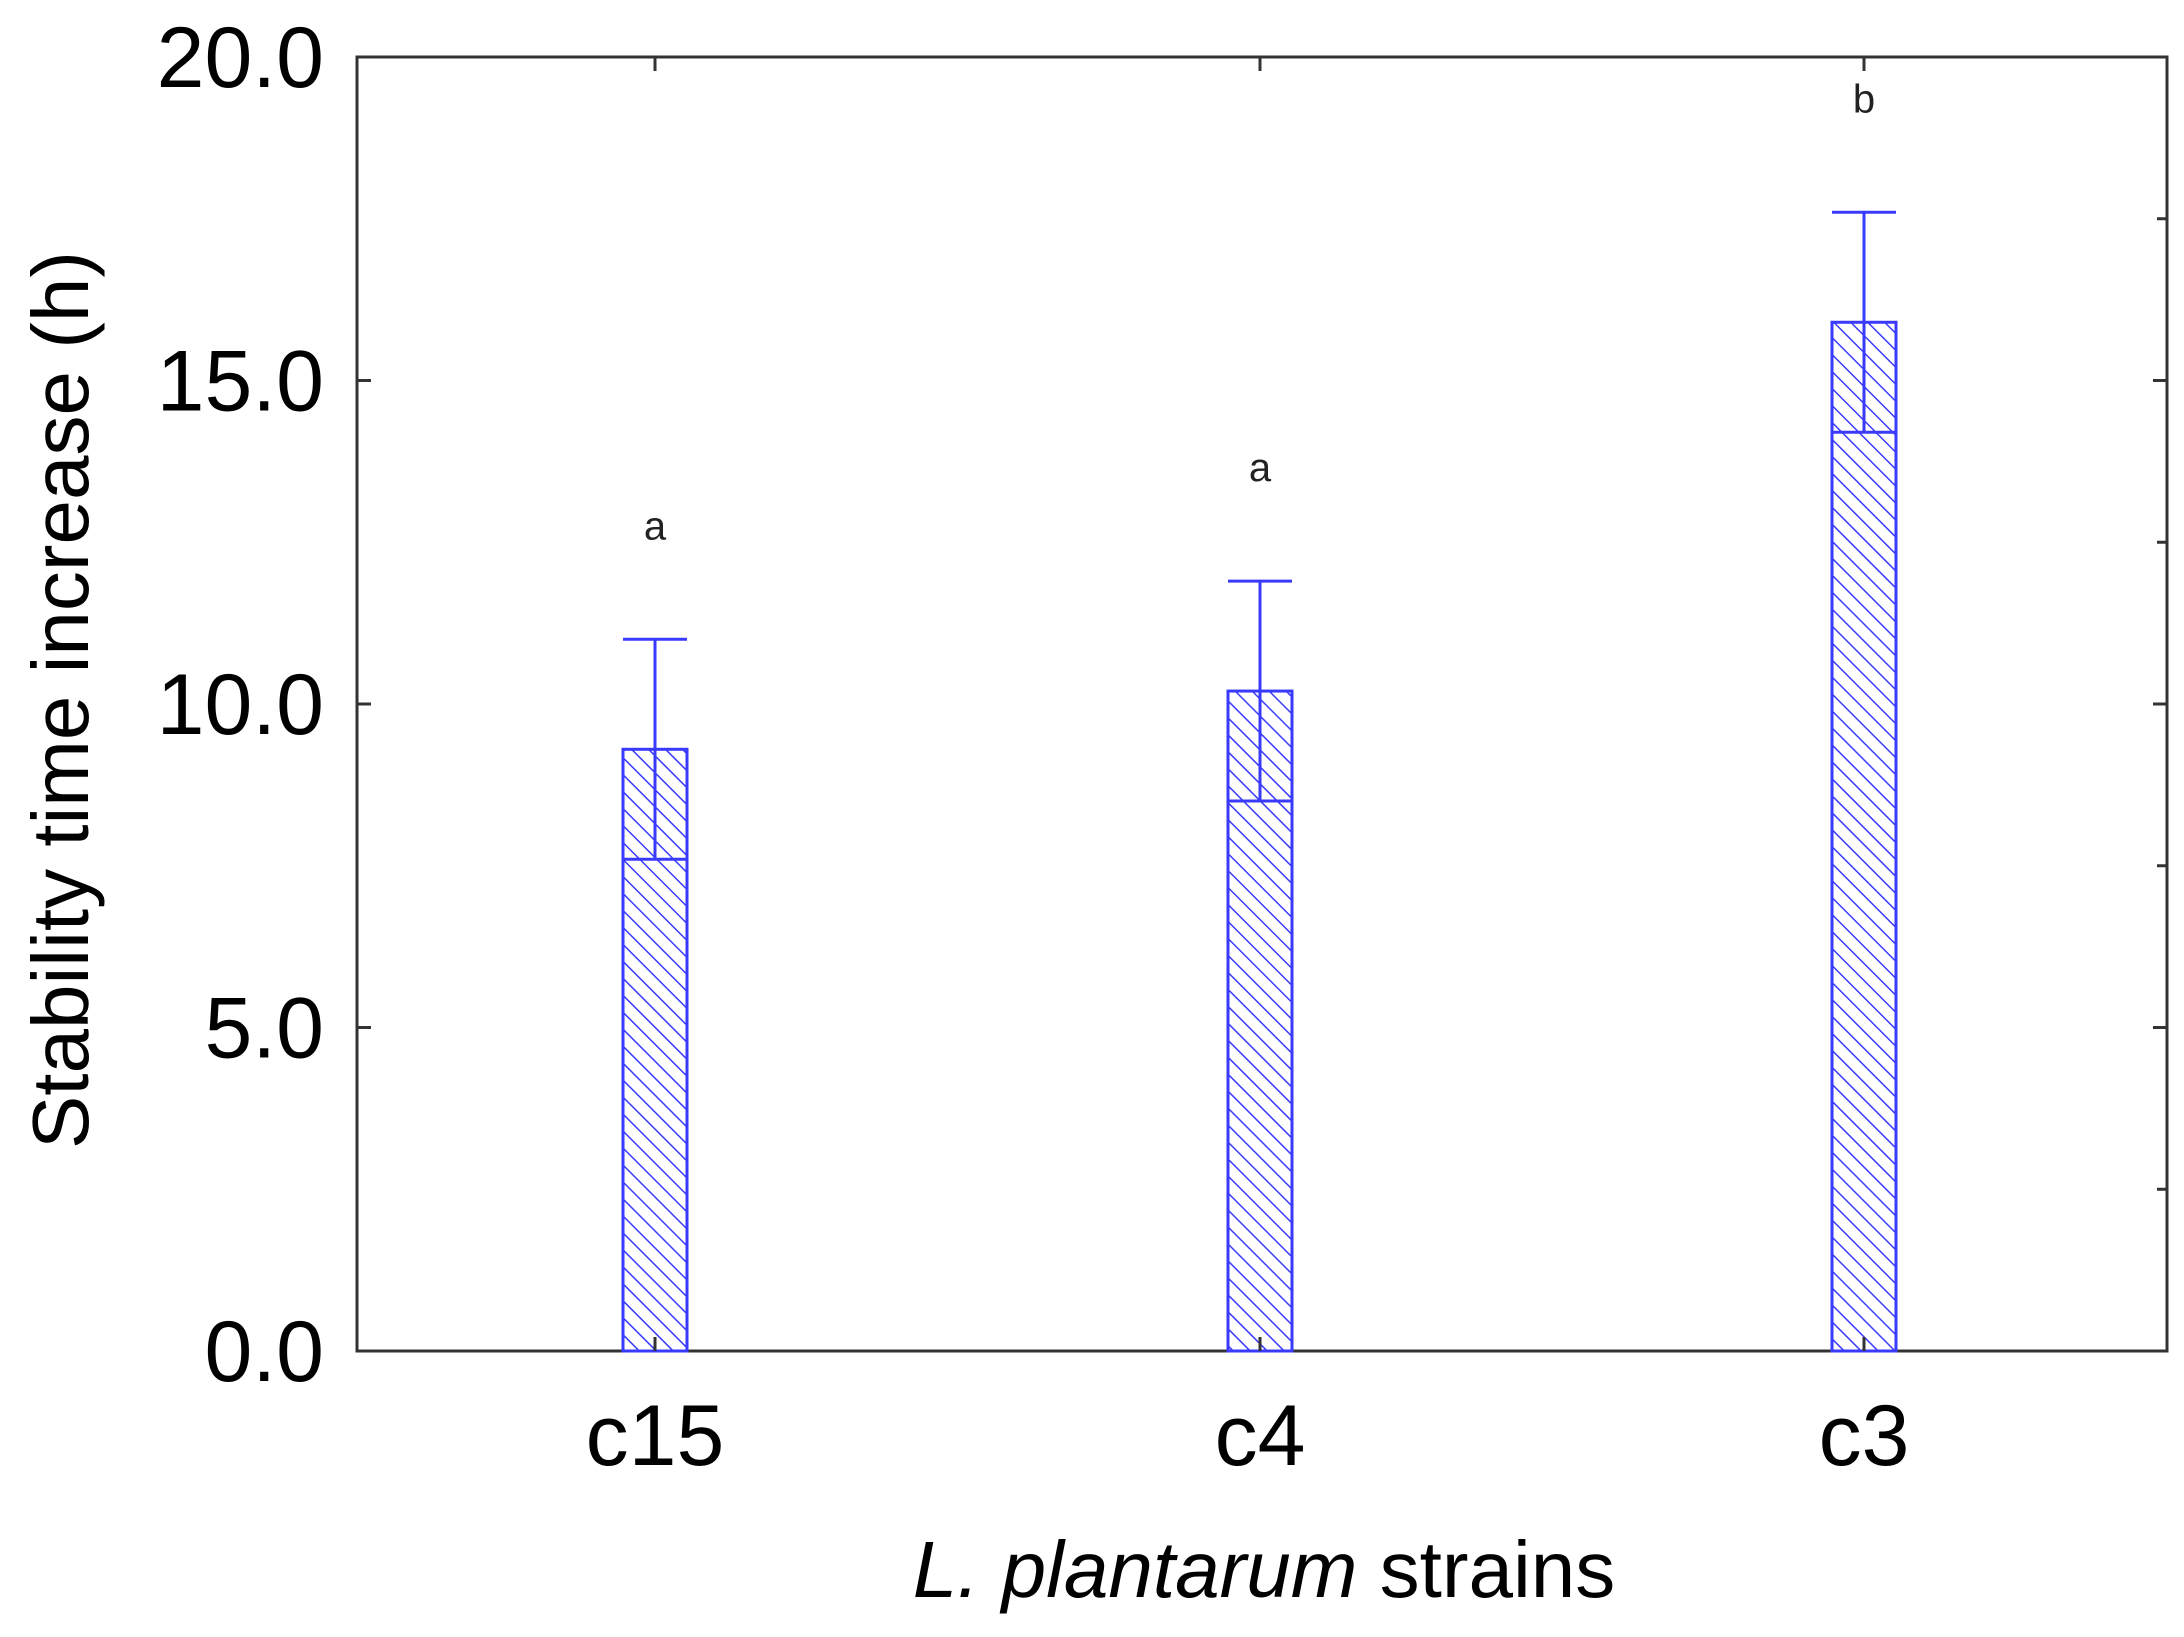  What do you see at coordinates (60, 700) in the screenshot?
I see `y-axis-title: Stability time increase (h)` at bounding box center [60, 700].